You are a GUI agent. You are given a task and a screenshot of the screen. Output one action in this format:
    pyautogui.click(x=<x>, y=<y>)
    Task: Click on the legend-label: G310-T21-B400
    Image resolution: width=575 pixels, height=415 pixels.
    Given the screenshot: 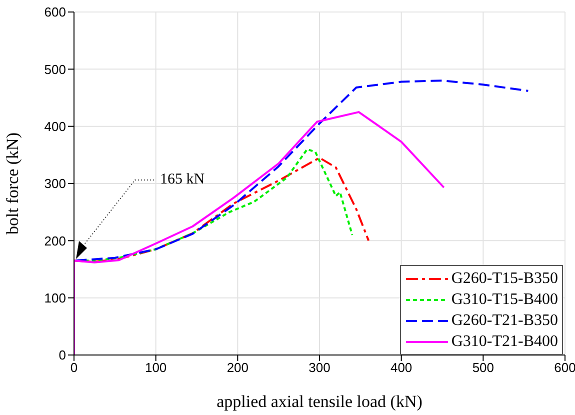 What is the action you would take?
    pyautogui.click(x=504, y=341)
    